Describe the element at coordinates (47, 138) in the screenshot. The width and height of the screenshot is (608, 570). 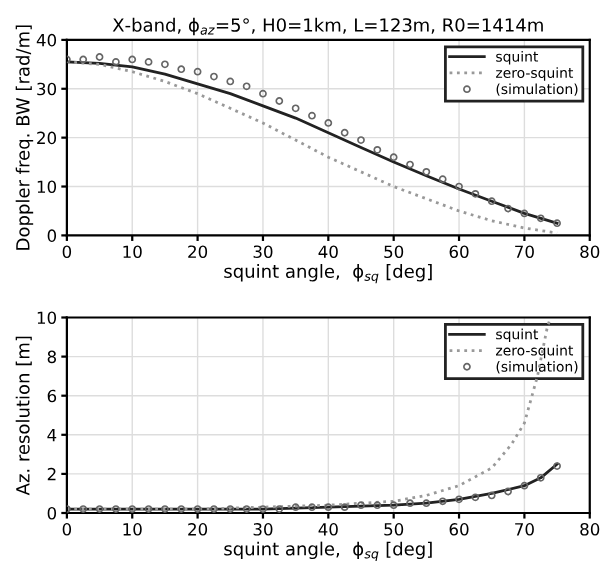
I see `y-tick-label: 20` at that location.